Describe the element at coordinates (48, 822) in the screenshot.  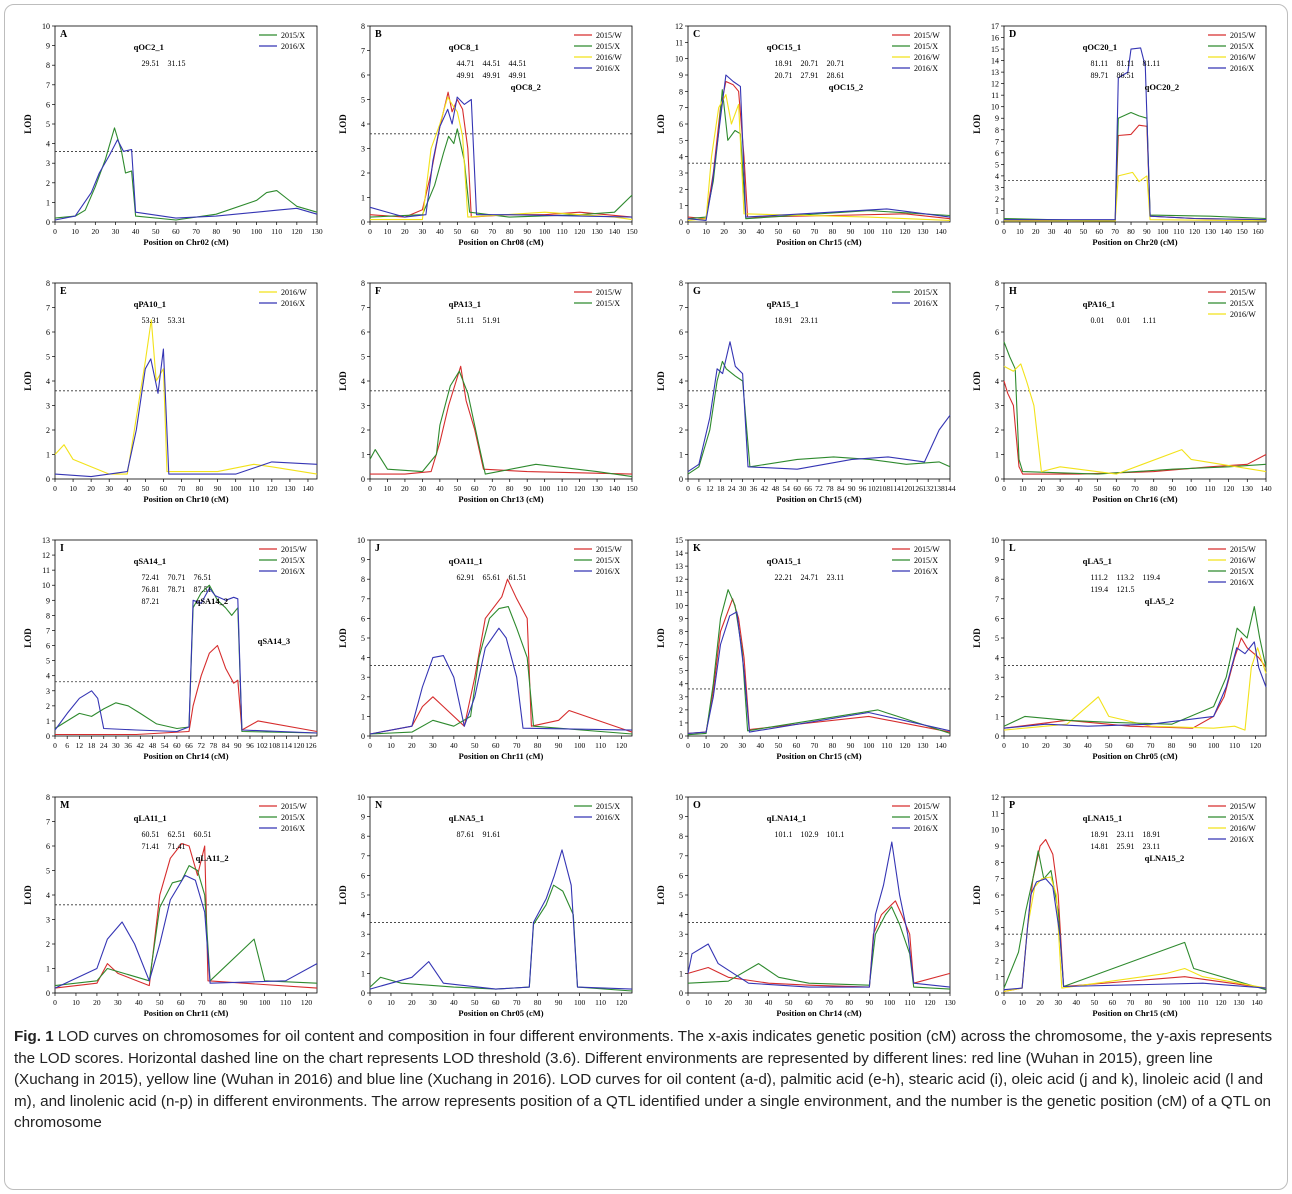
I see `y-tick-label: 7` at that location.